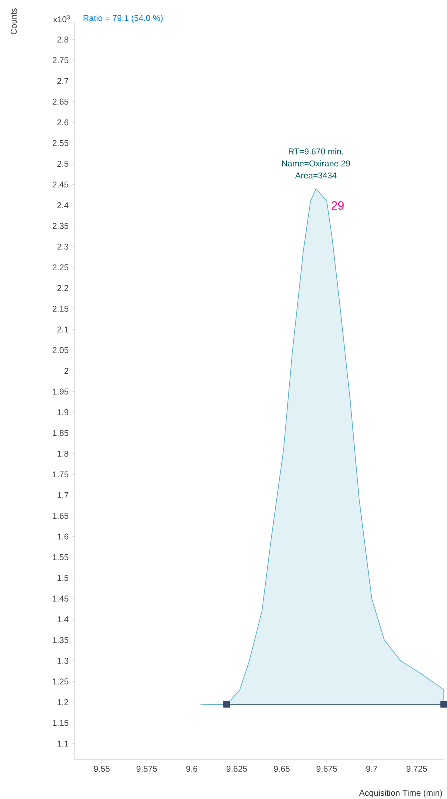  What do you see at coordinates (147, 769) in the screenshot?
I see `x-tick-label: 9.575` at bounding box center [147, 769].